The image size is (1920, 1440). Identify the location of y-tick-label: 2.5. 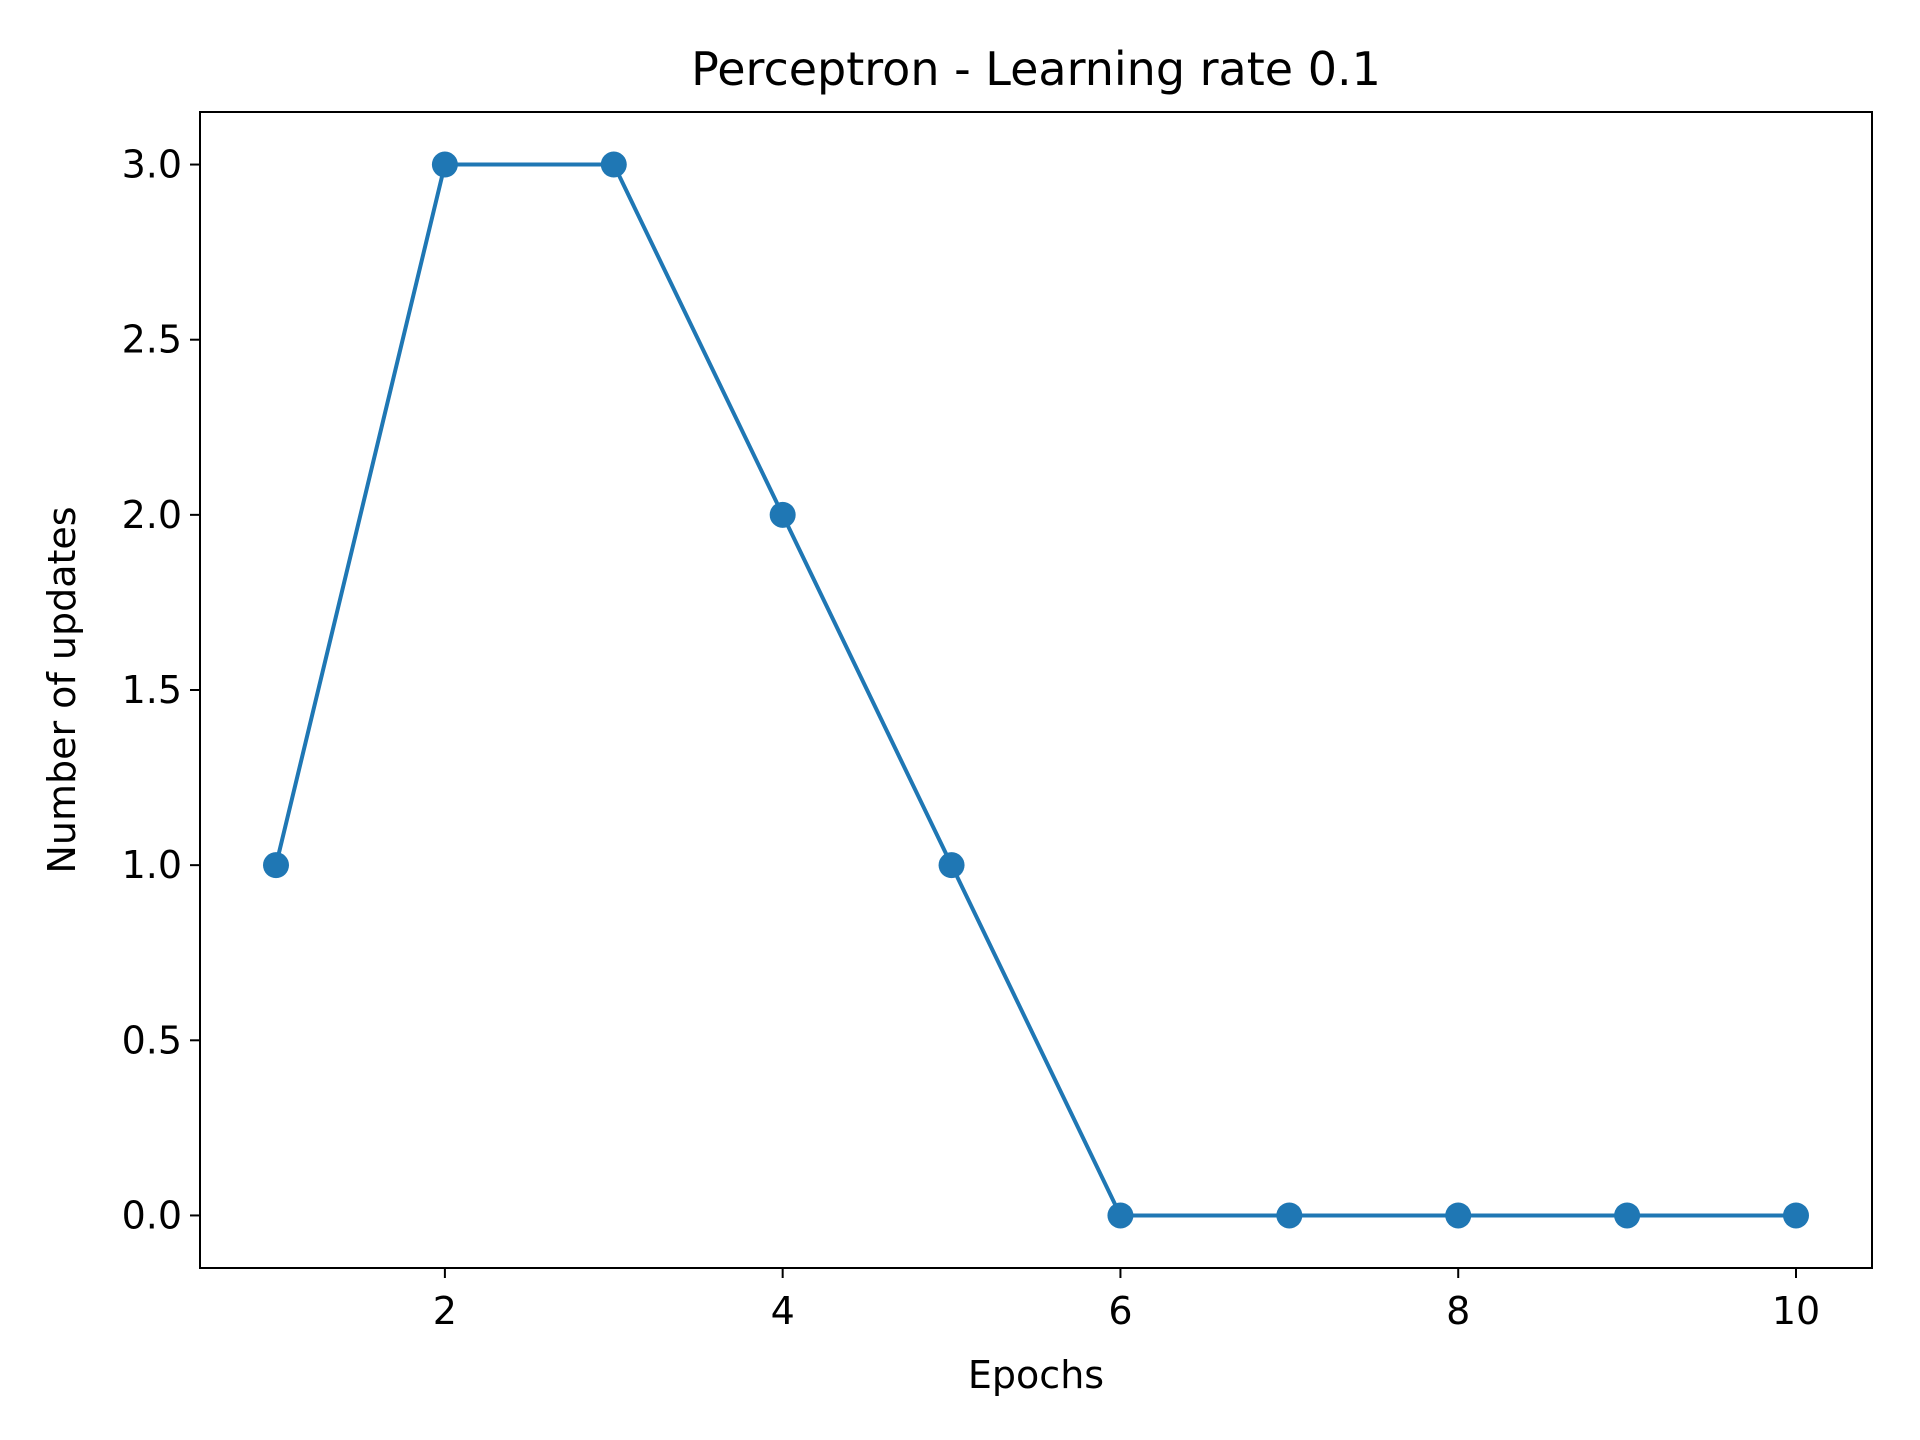
(152, 340).